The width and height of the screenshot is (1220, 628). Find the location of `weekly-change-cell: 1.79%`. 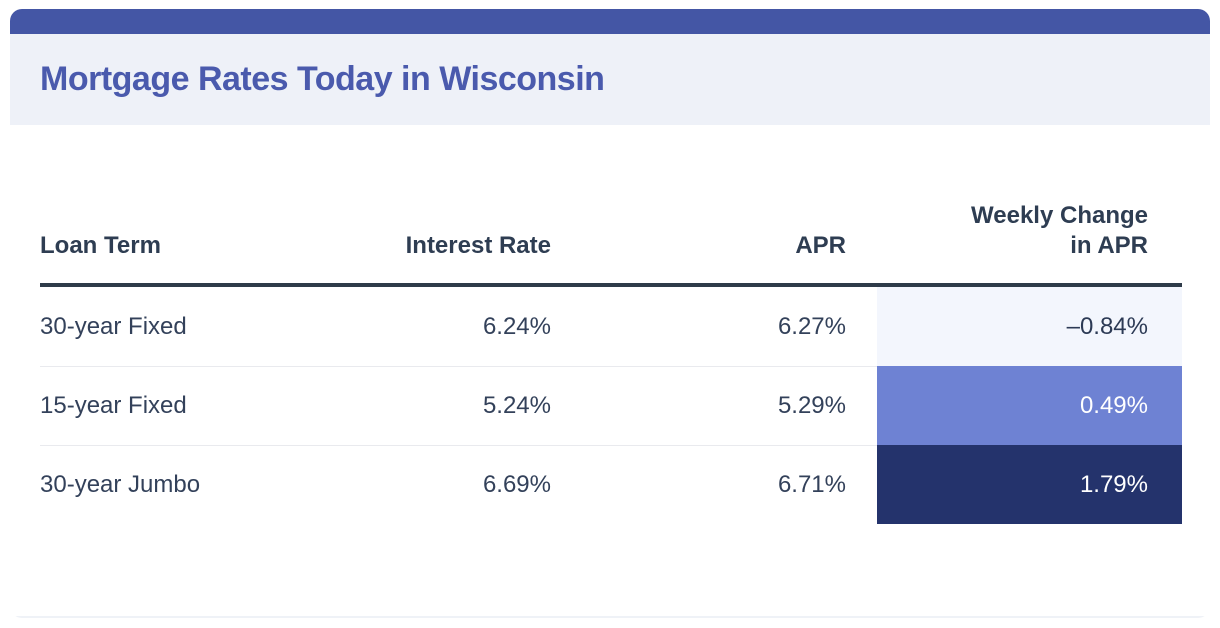

weekly-change-cell: 1.79% is located at coordinates (1029, 484).